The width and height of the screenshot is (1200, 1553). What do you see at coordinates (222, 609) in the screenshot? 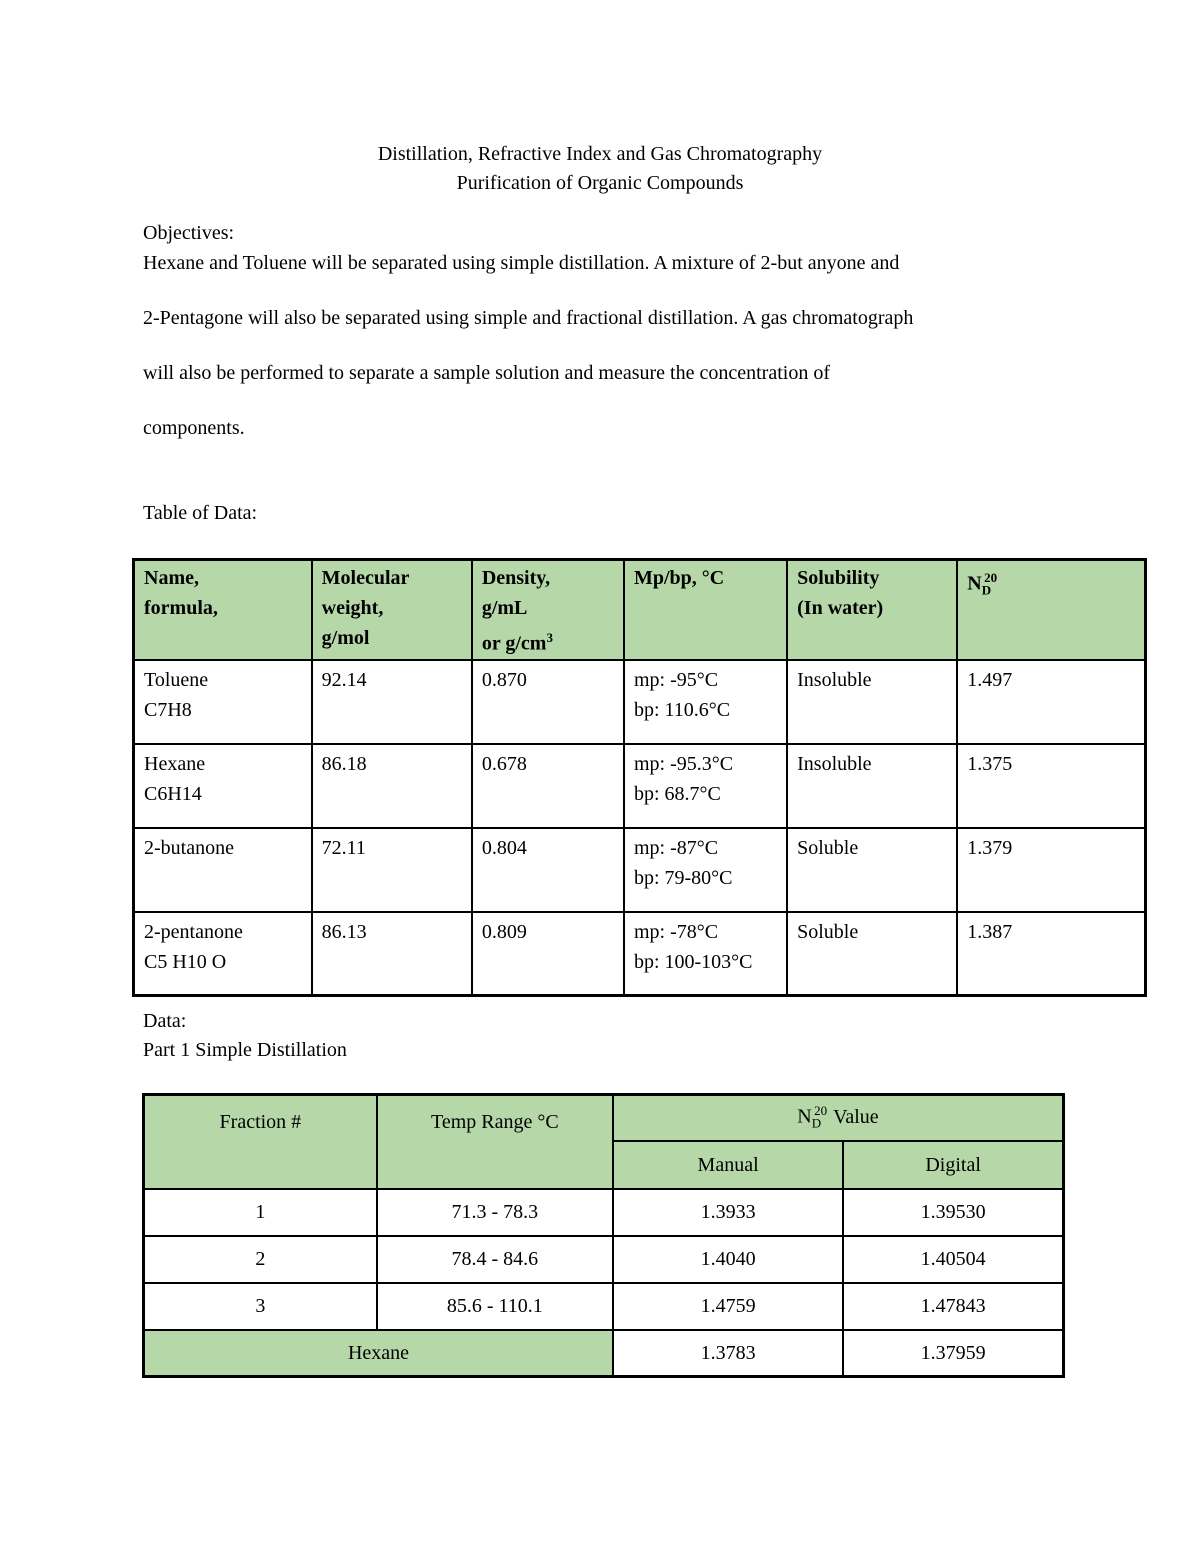
I see `header-name-formula: Name, formula,` at bounding box center [222, 609].